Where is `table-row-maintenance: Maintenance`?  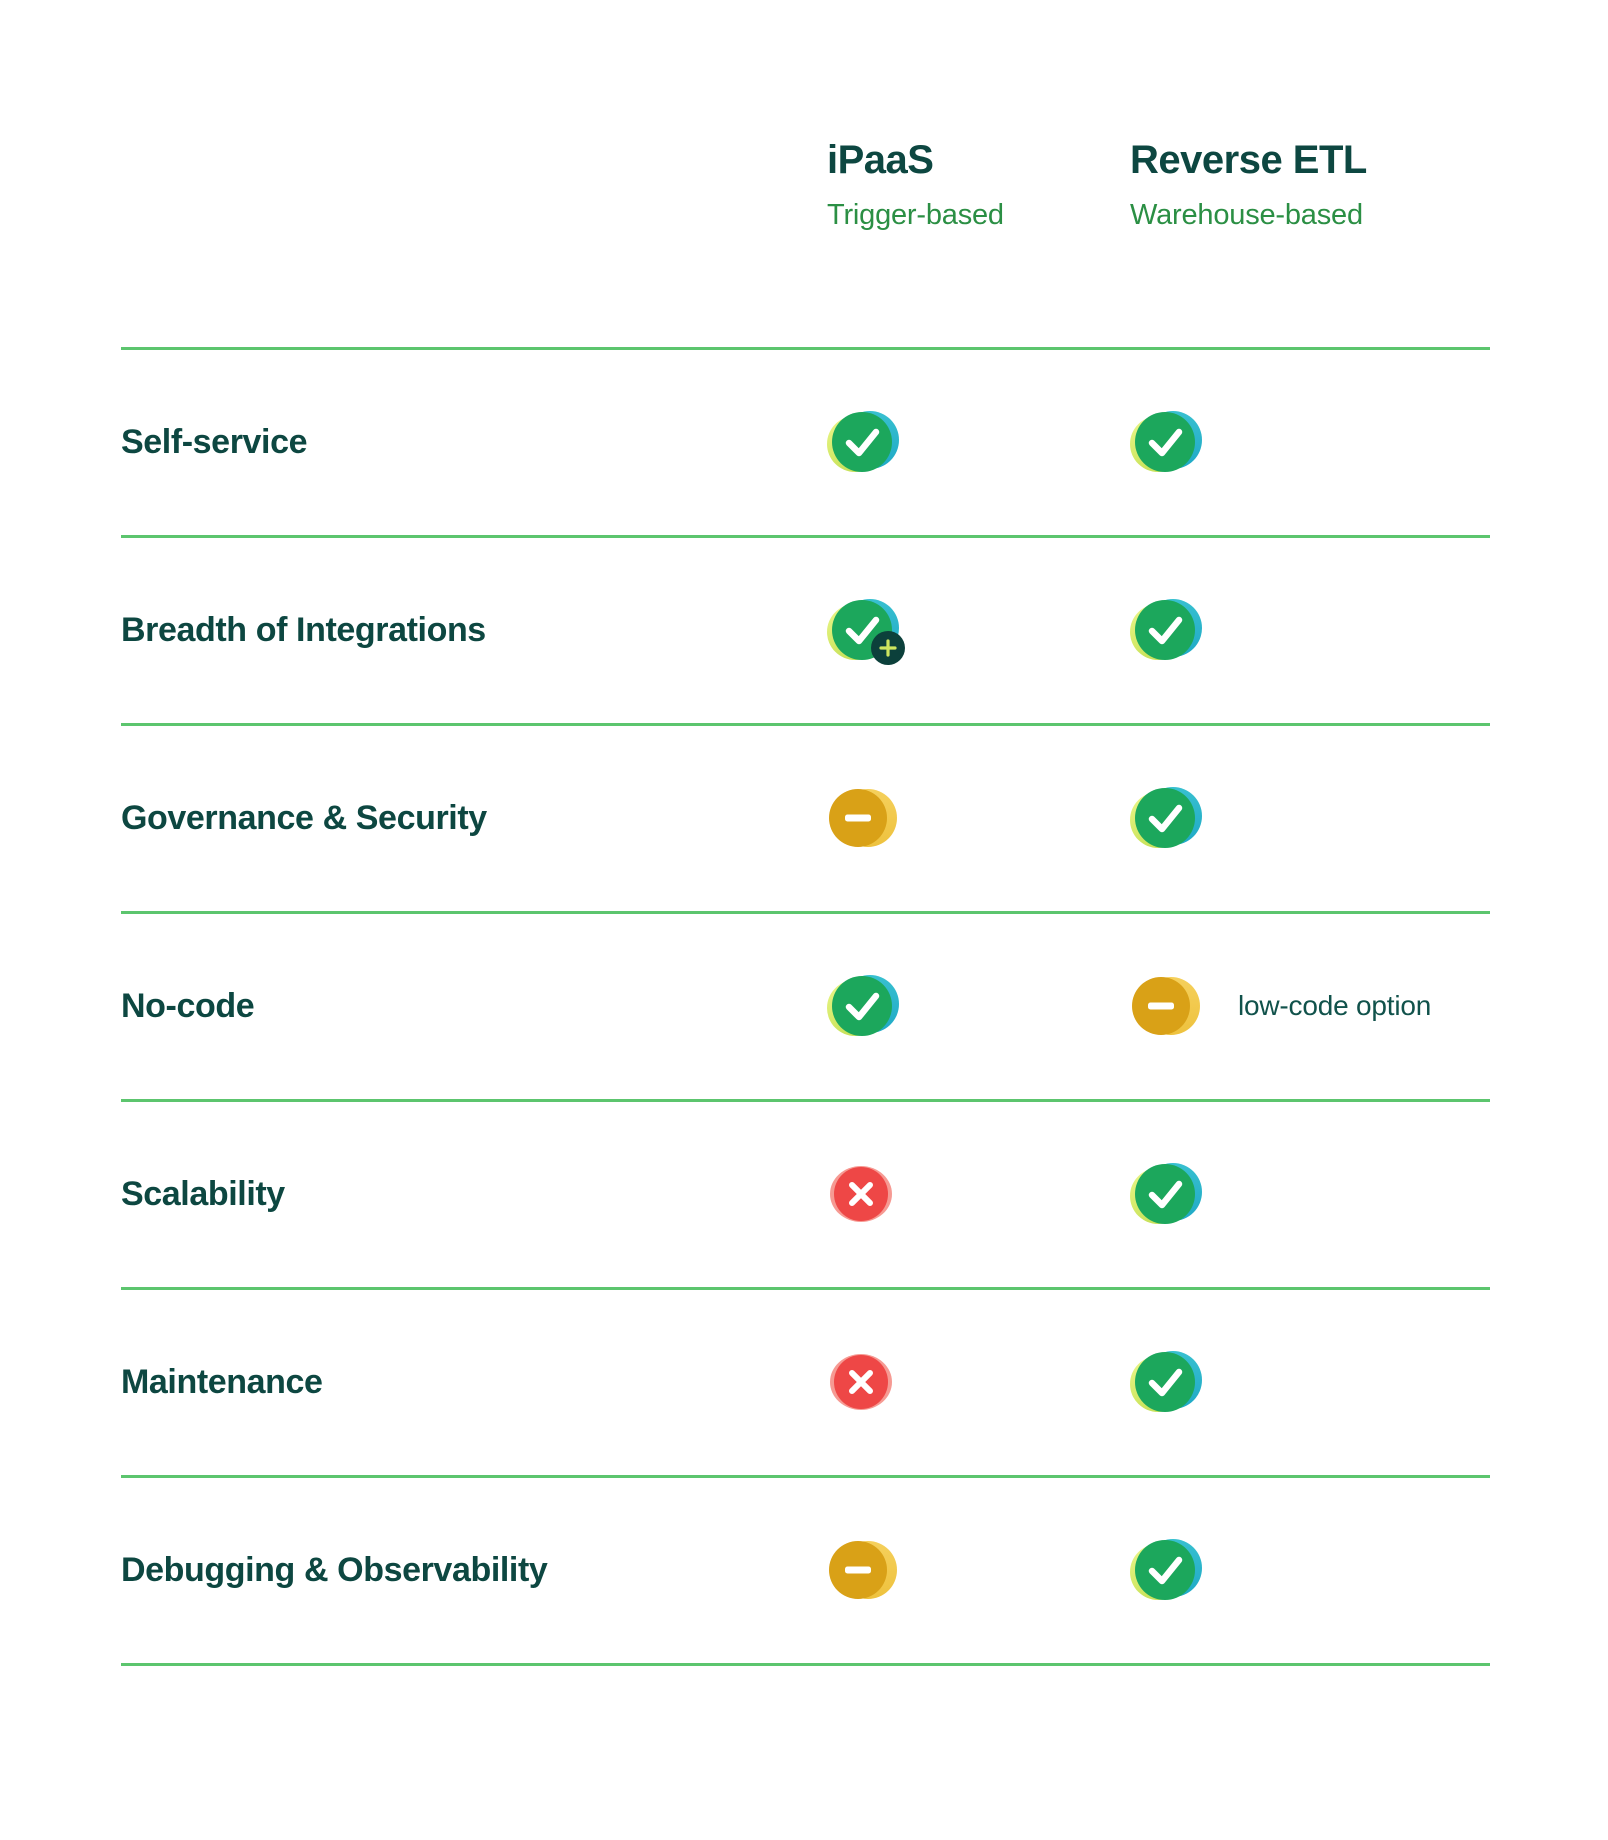 table-row-maintenance: Maintenance is located at coordinates (805, 1380).